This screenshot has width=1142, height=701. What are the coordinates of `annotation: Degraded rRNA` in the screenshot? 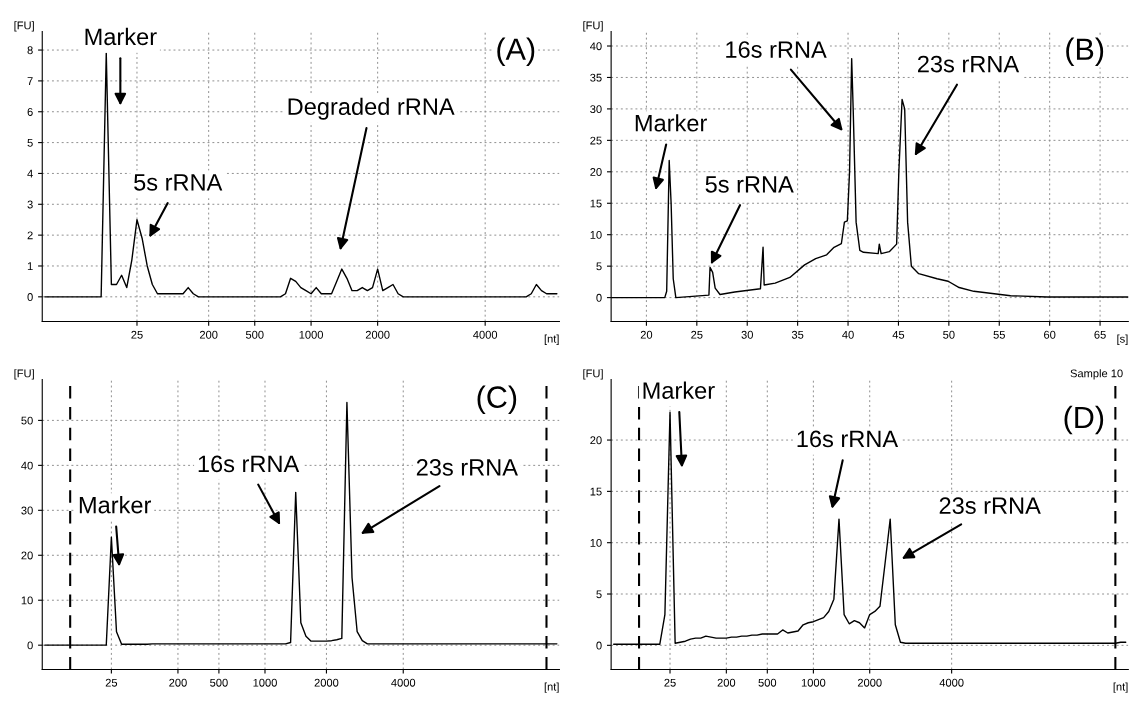 It's located at (371, 108).